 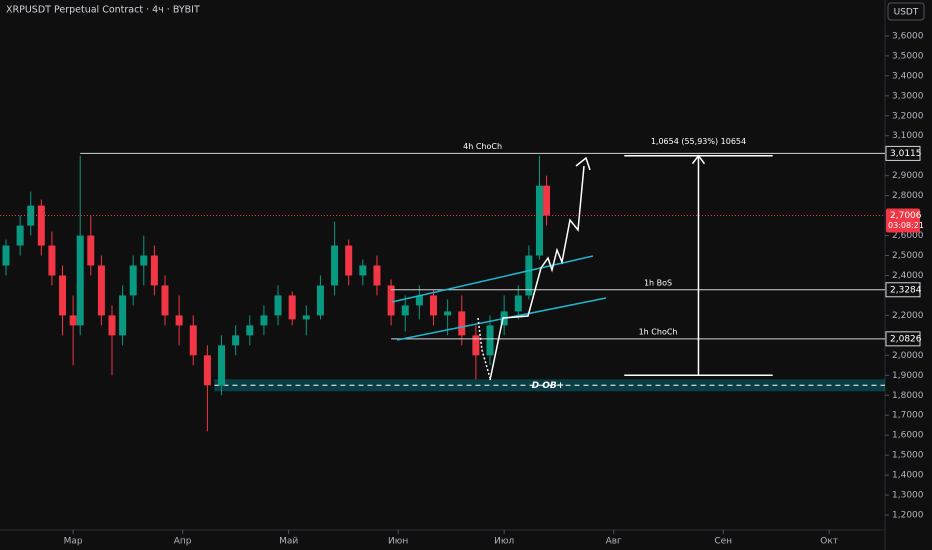 I want to click on projected-path, so click(x=537, y=273).